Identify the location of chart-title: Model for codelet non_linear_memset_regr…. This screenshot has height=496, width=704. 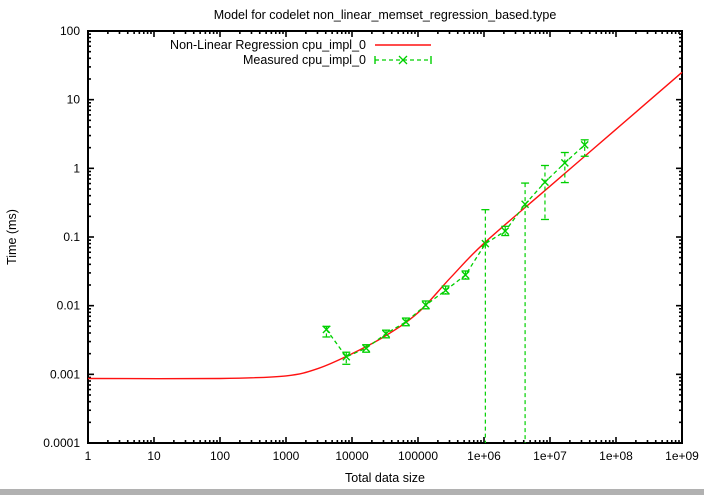
(385, 15).